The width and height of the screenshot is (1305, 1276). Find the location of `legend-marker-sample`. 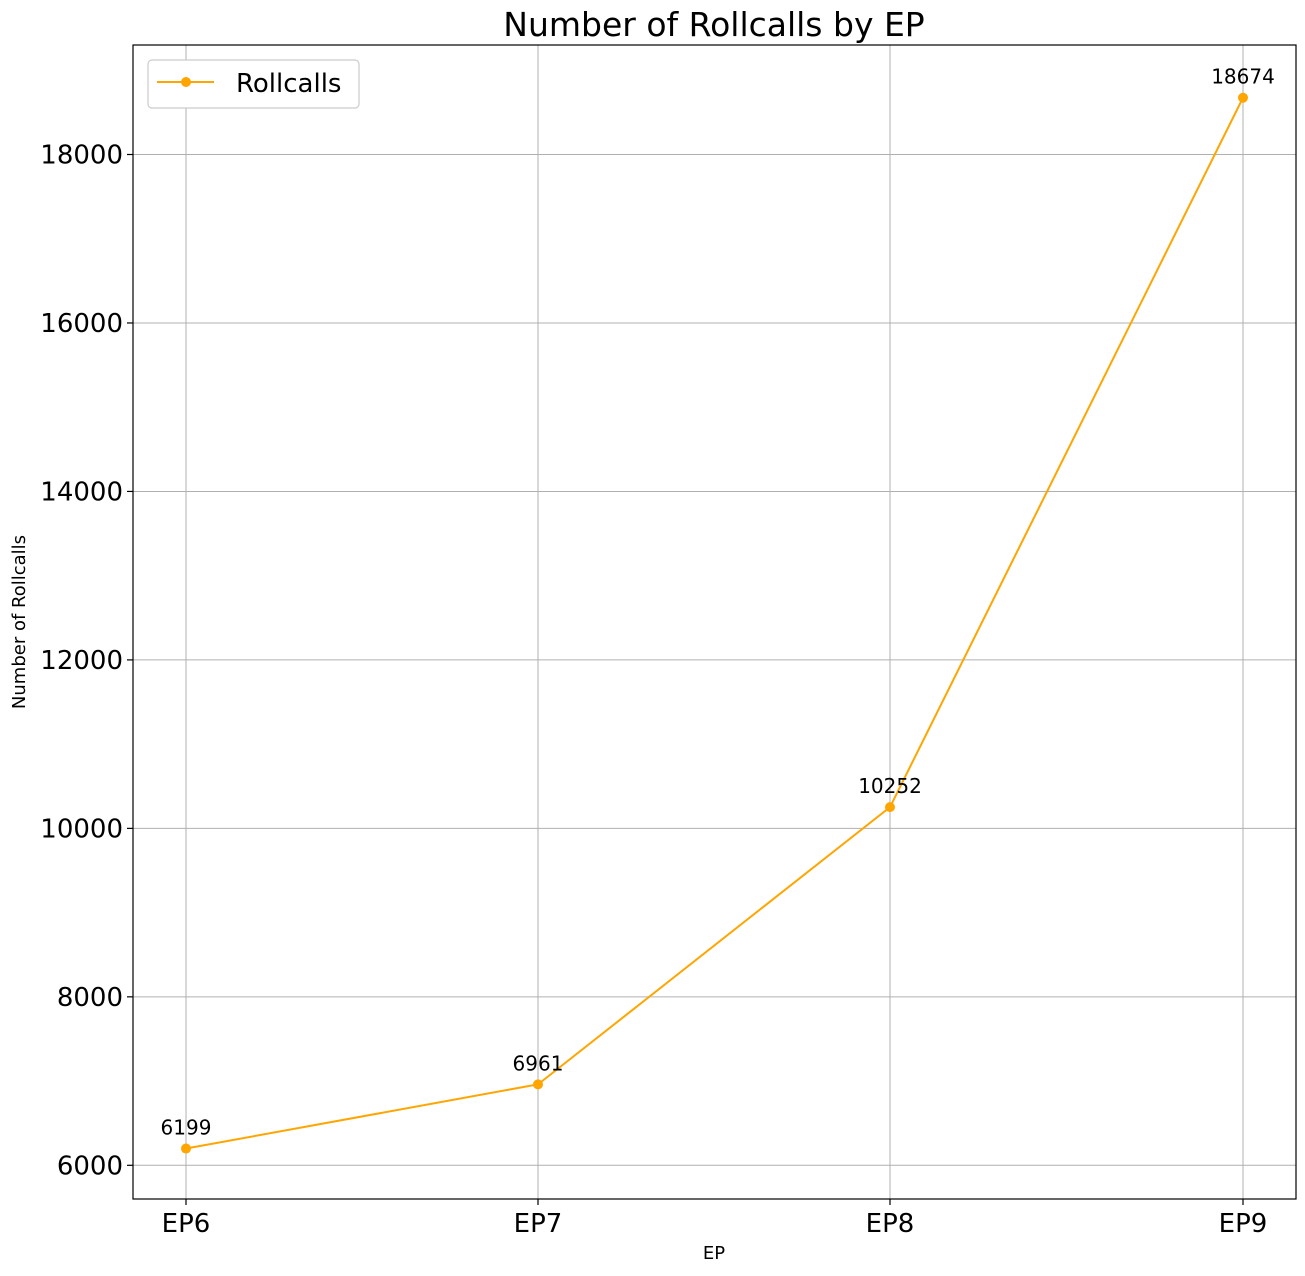

legend-marker-sample is located at coordinates (186, 82).